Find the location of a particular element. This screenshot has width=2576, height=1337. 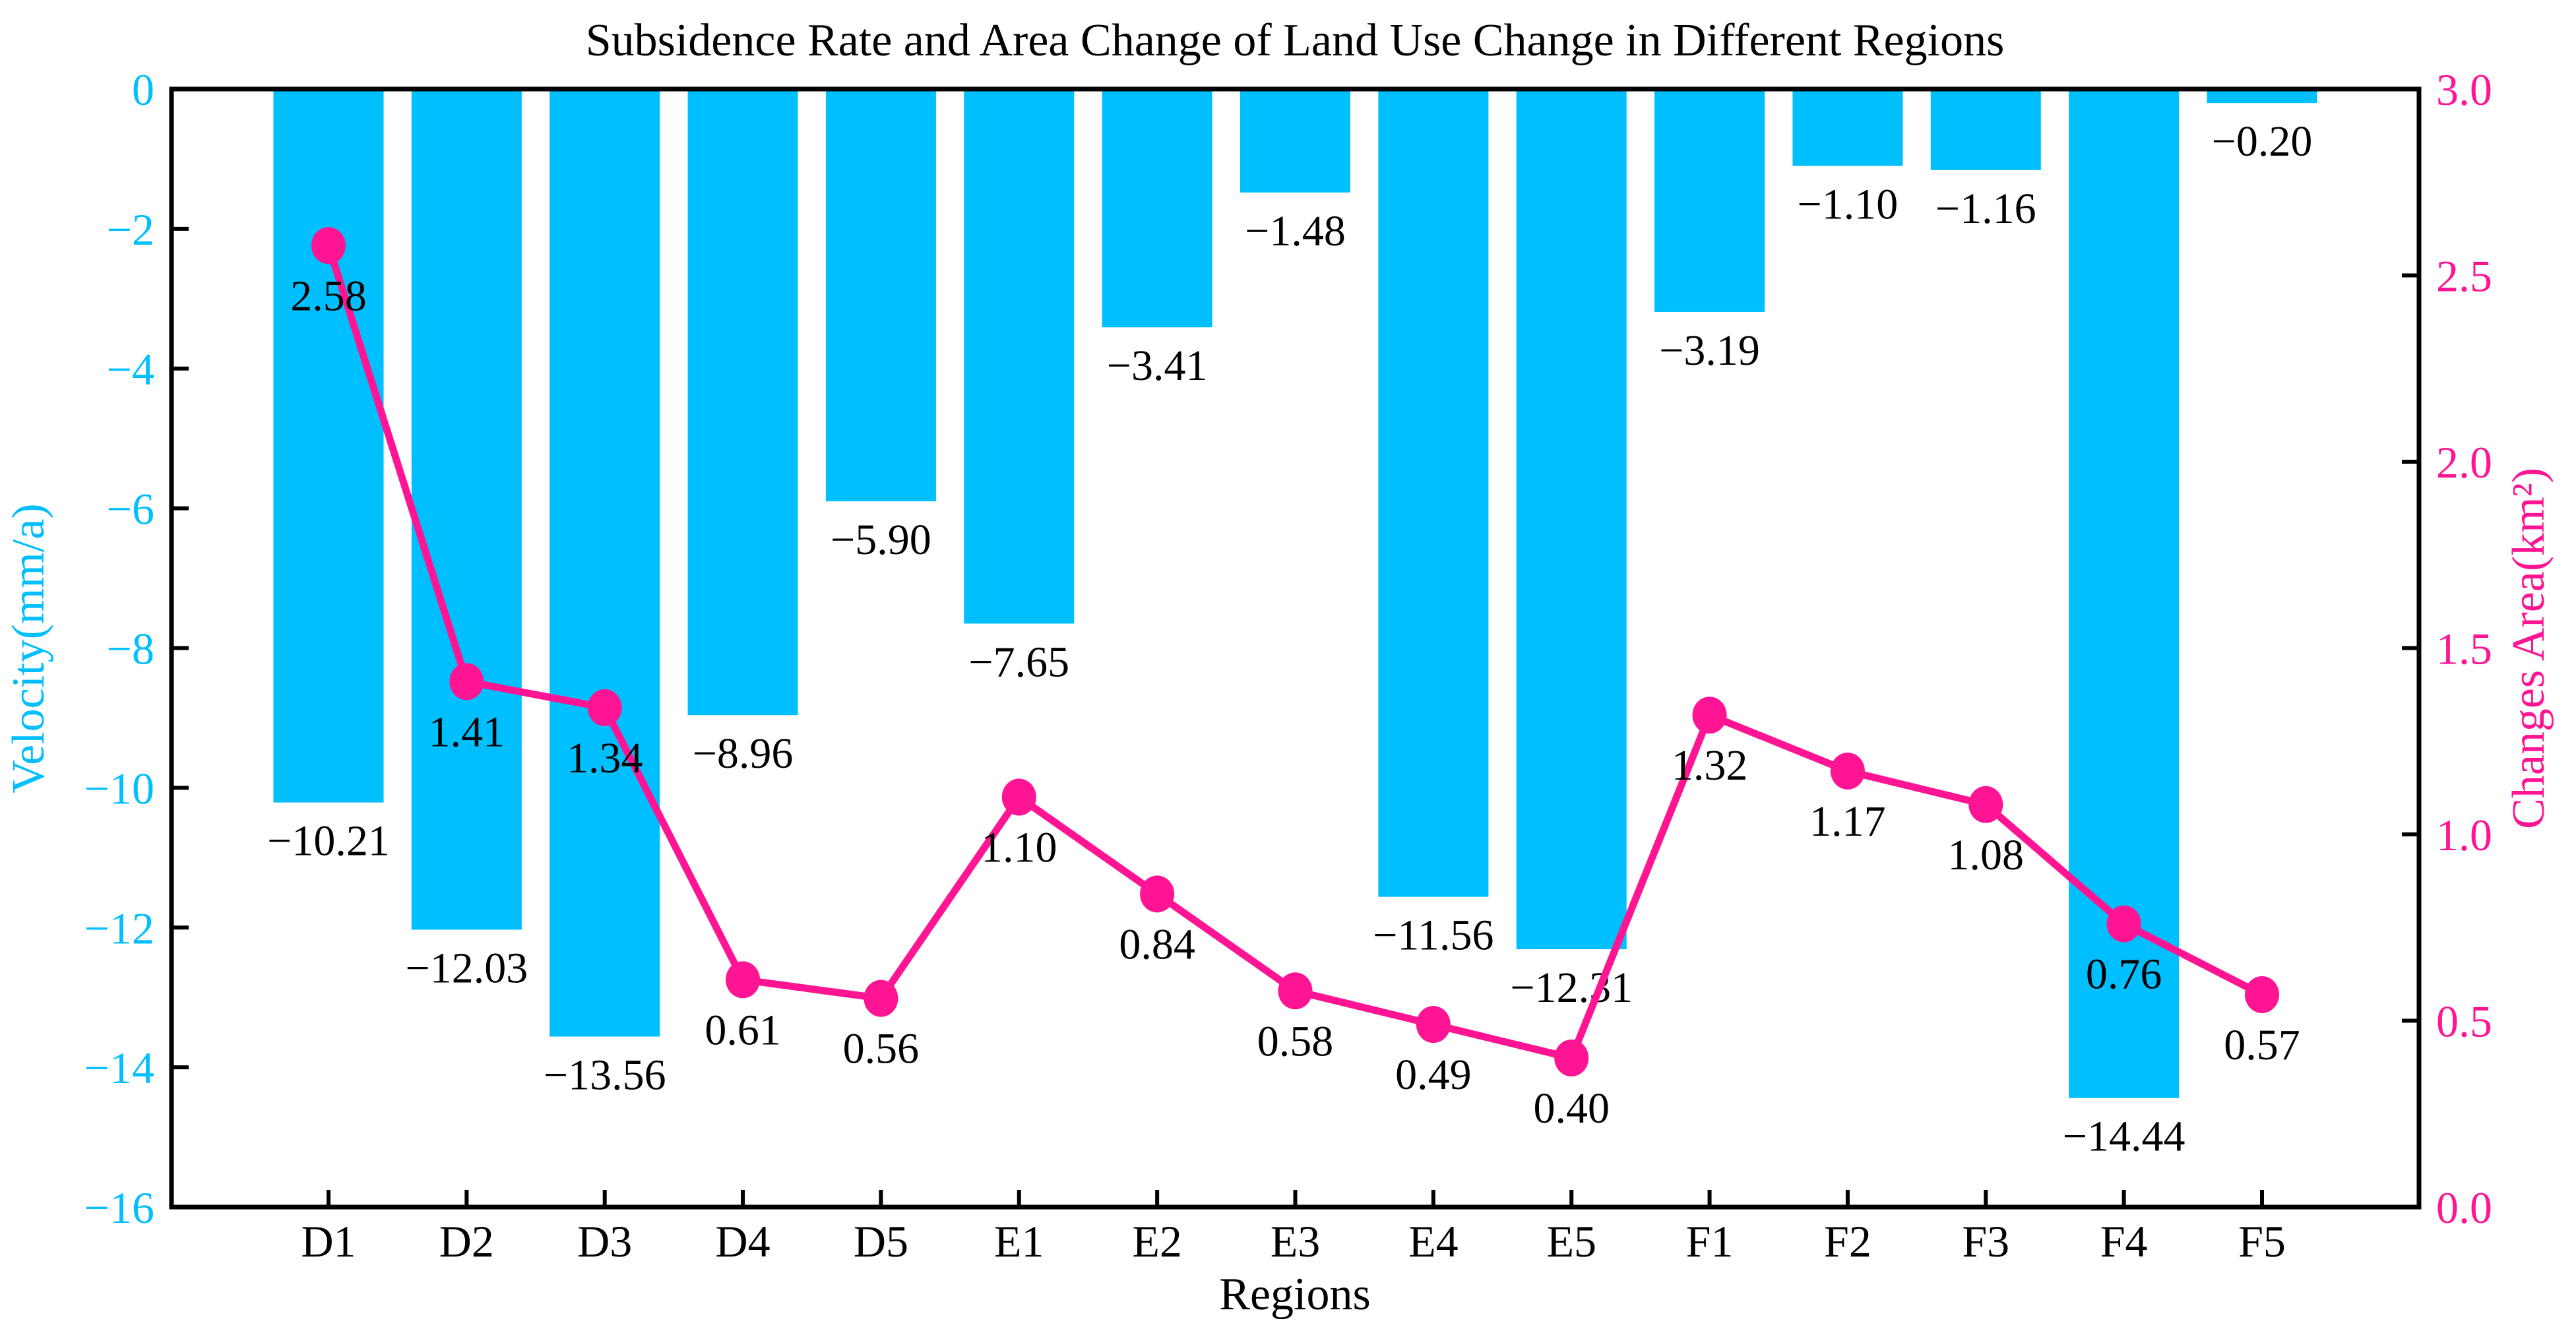

line-value-label-D1: 2.58 is located at coordinates (328, 296).